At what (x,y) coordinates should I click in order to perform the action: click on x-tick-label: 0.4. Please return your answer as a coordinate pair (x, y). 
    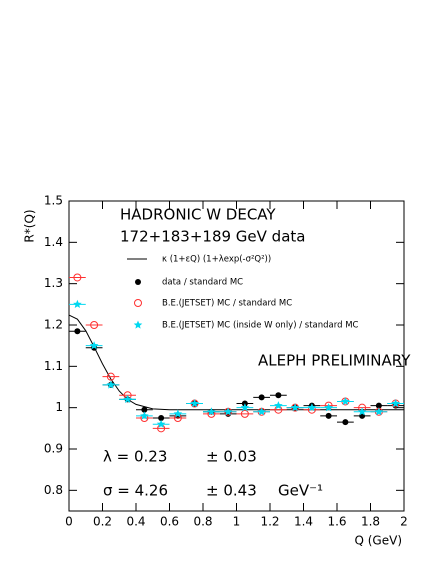
    Looking at the image, I should click on (135, 522).